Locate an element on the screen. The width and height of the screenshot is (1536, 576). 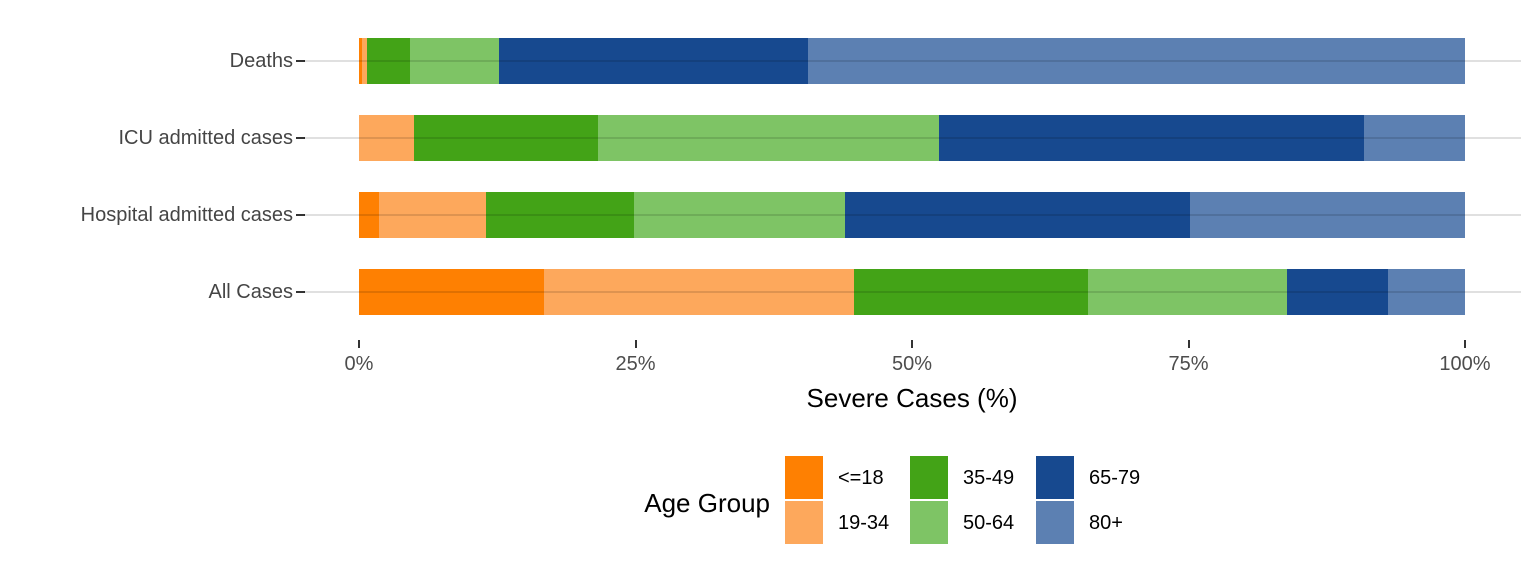
legend-label: 80+ is located at coordinates (1106, 522).